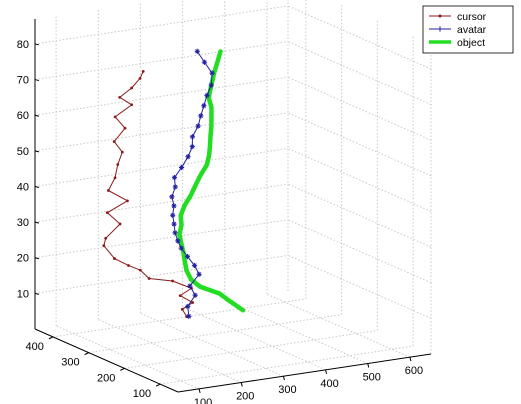  What do you see at coordinates (472, 30) in the screenshot?
I see `legend-label-avatar: avatar` at bounding box center [472, 30].